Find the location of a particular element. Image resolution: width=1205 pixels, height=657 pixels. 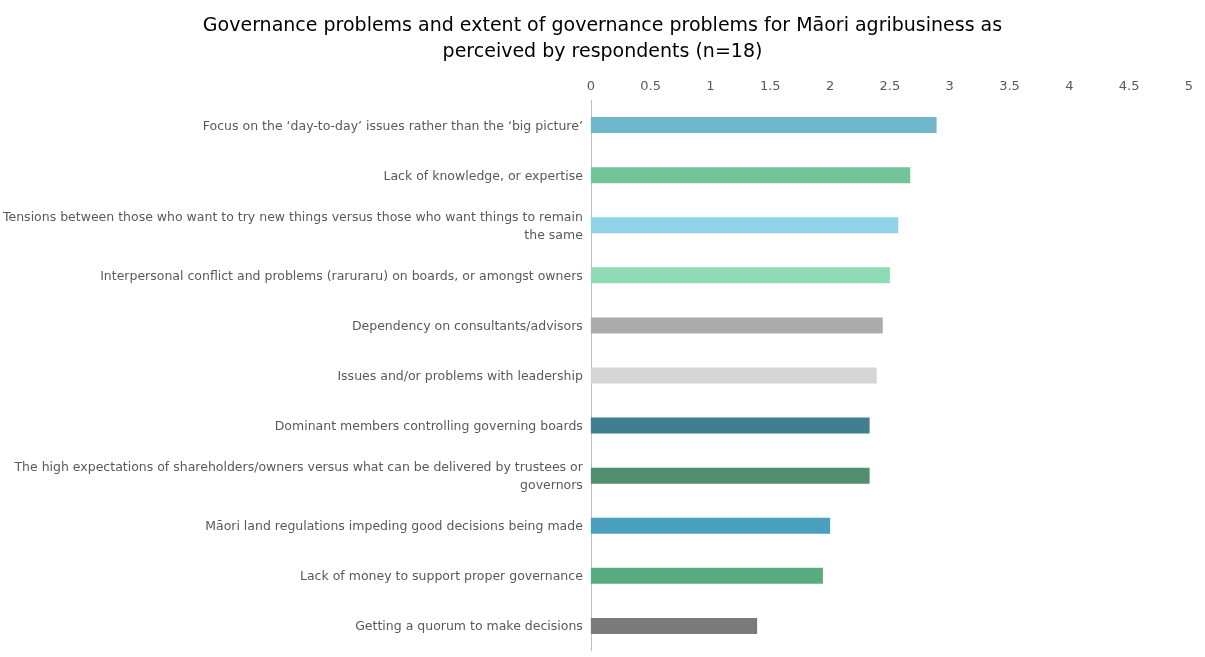

y-tick-label: Lack of knowledge, or expertise is located at coordinates (483, 175).